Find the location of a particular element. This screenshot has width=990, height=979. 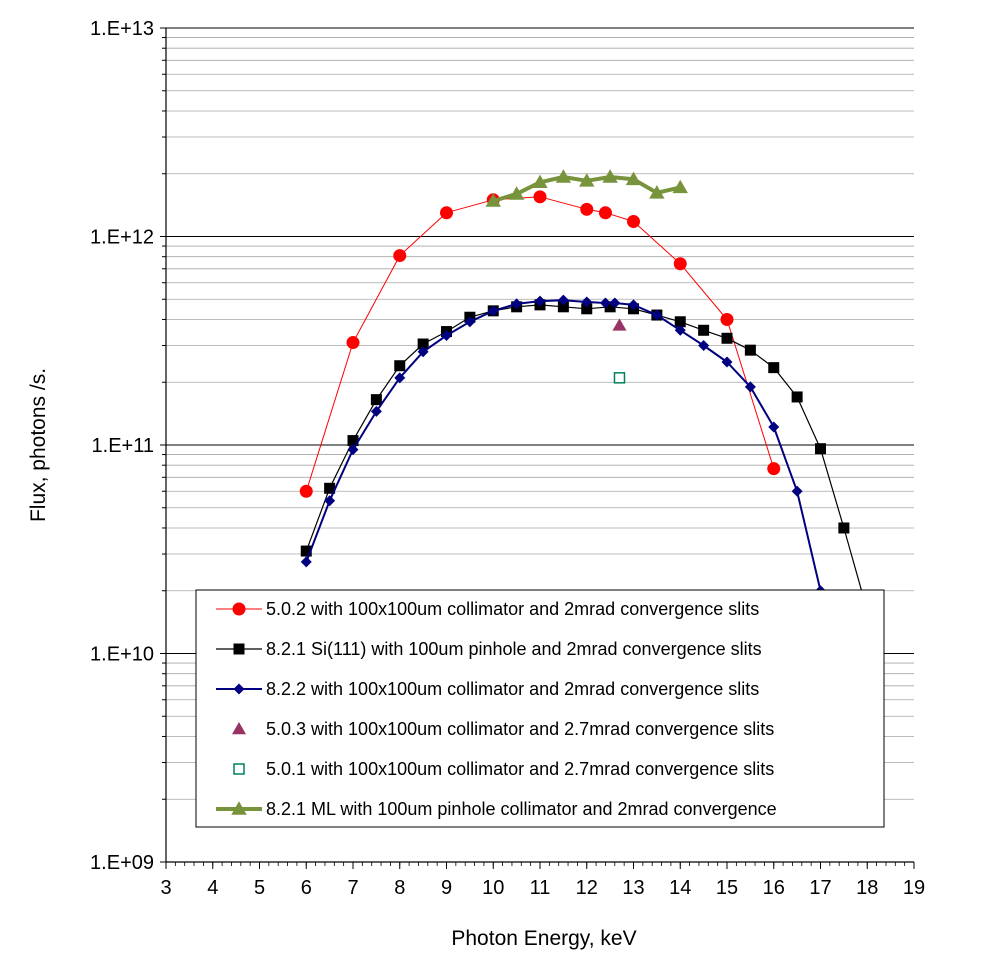

x-tick-label: 3 is located at coordinates (165, 888).